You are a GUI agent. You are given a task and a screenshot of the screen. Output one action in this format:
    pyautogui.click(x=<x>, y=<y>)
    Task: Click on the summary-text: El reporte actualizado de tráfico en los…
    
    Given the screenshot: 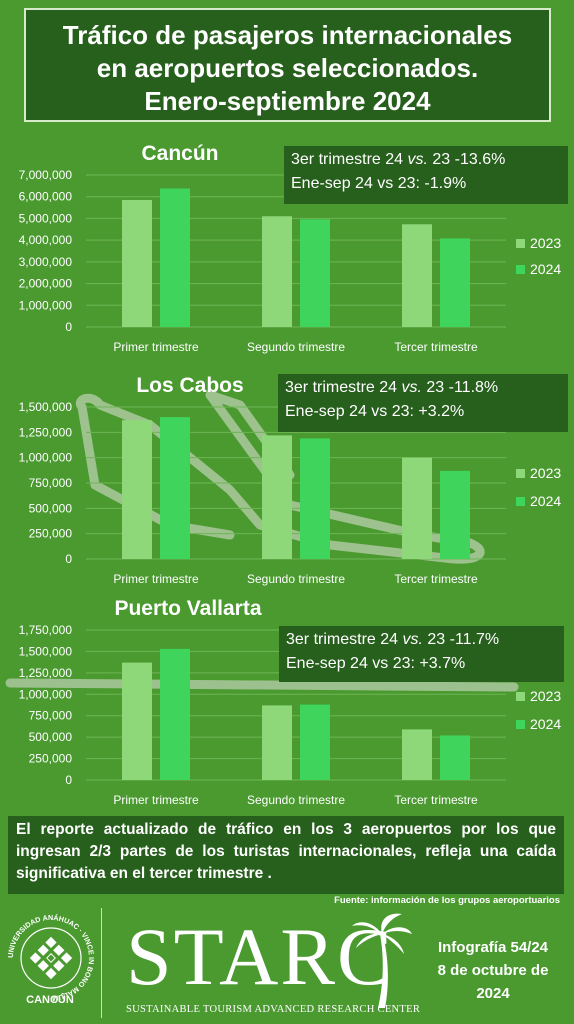 What is the action you would take?
    pyautogui.click(x=286, y=855)
    